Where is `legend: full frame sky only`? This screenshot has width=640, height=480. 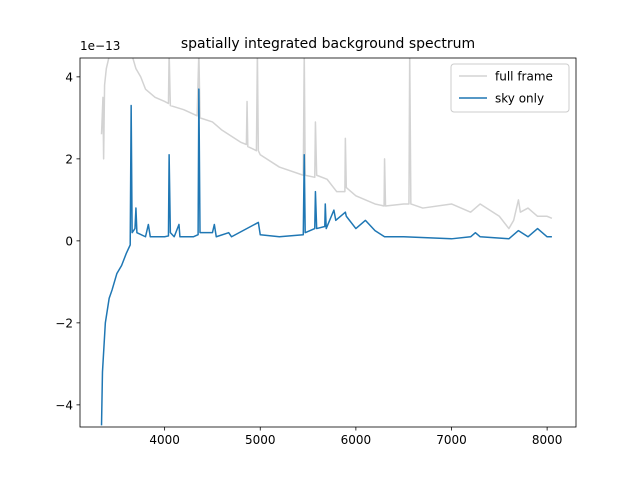
legend: full frame sky only is located at coordinates (510, 88).